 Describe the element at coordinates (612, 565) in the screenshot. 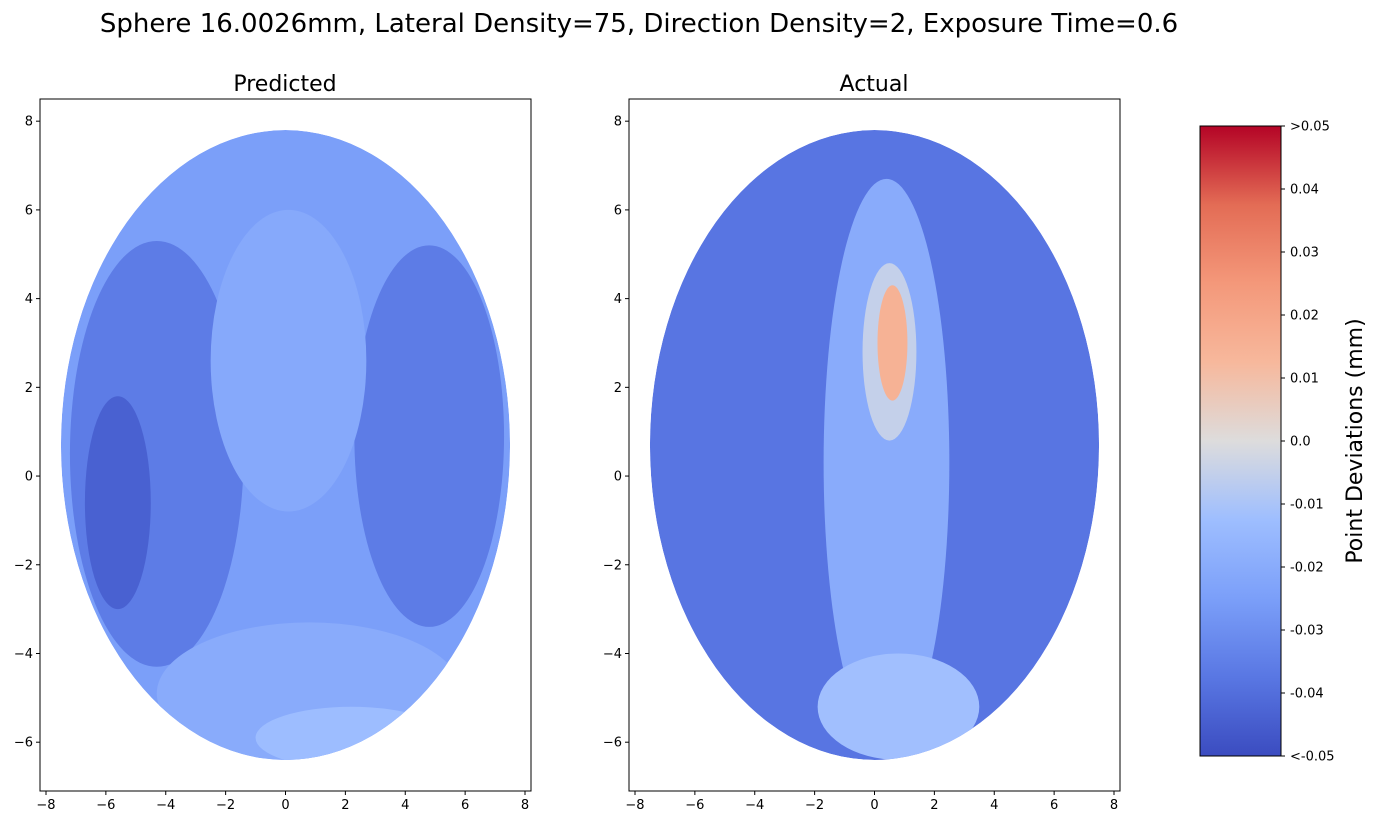

I see `actual-y-tick-label: −2` at that location.